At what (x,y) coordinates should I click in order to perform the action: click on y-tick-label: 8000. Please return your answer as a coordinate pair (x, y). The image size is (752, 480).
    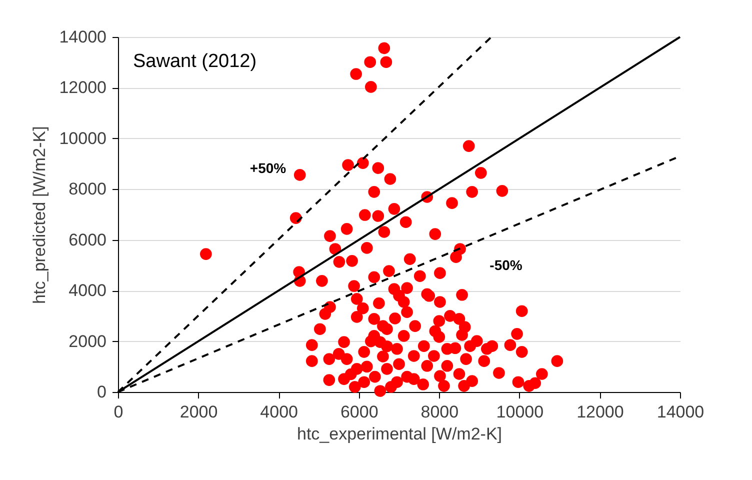
    Looking at the image, I should click on (87, 189).